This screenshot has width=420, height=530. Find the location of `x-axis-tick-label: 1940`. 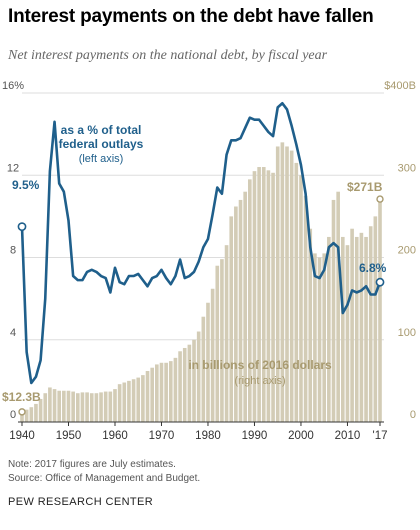

x-axis-tick-label: 1940 is located at coordinates (22, 436).